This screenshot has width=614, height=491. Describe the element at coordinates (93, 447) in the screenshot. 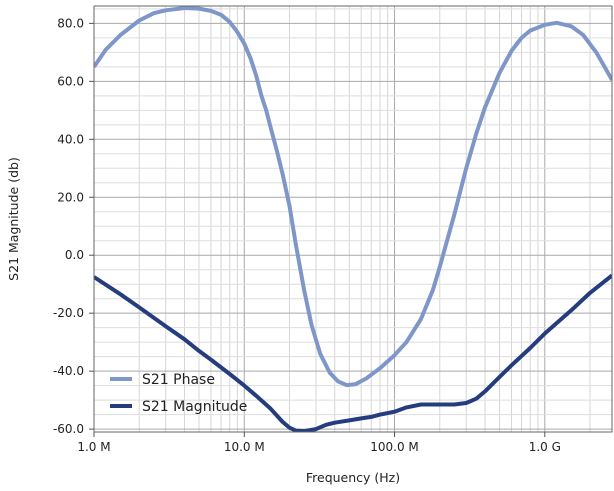

I see `x-tick-label: 1.0 M` at that location.